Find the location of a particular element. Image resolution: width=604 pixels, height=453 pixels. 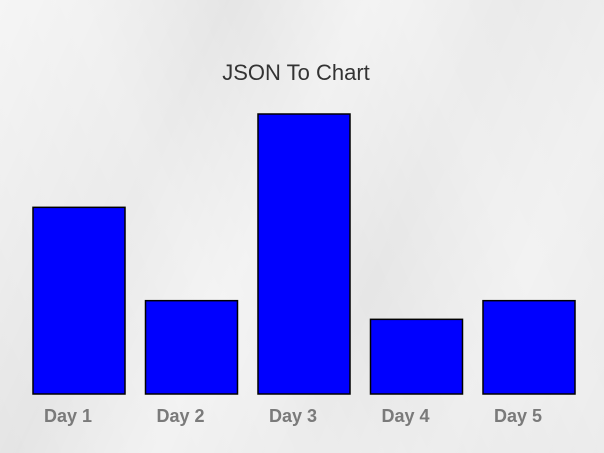

x-tick-label-day-5: Day 5 is located at coordinates (518, 416).